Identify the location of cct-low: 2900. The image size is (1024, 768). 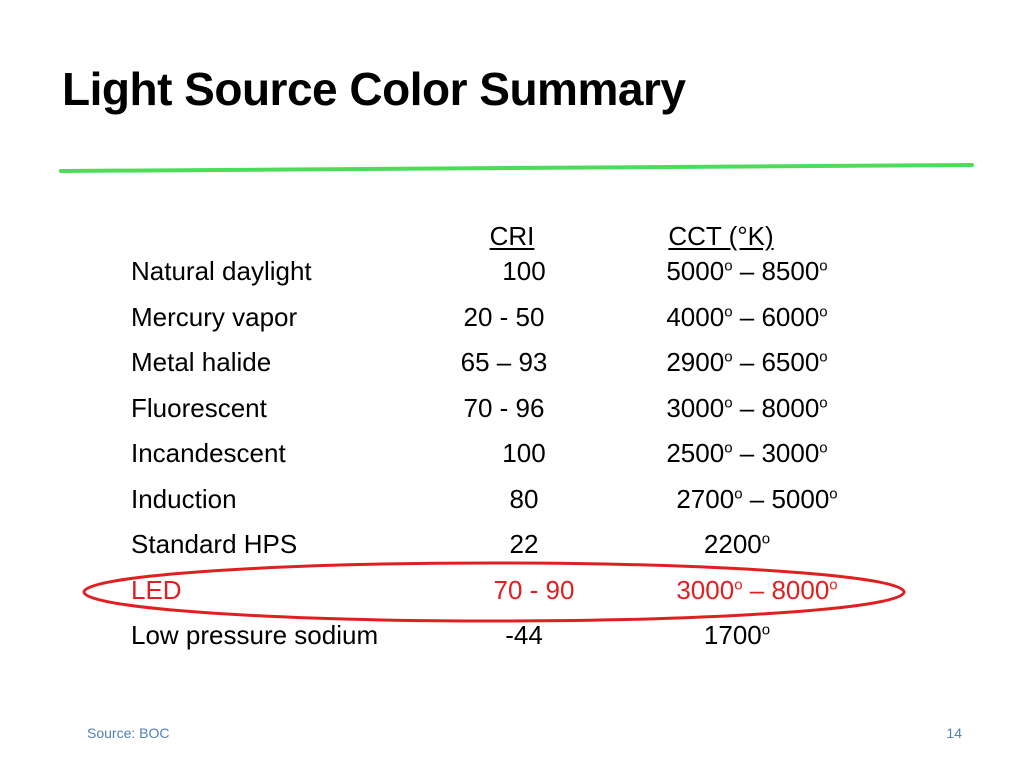
(695, 362).